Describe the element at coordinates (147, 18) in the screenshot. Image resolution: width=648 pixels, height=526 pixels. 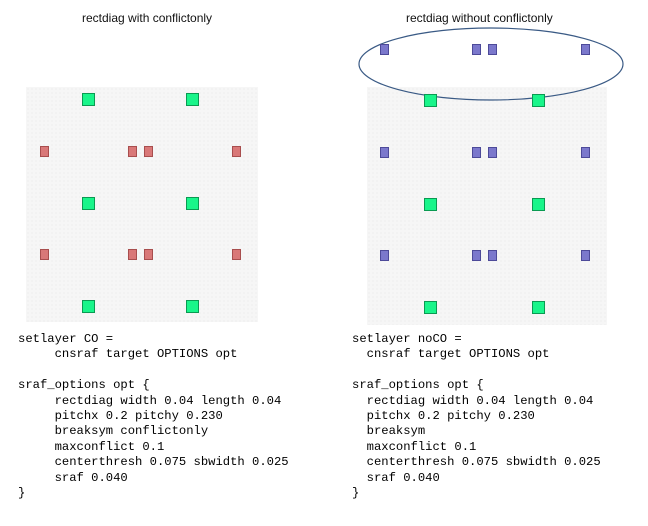
I see `left-panel-title: rectdiag with conflictonly` at that location.